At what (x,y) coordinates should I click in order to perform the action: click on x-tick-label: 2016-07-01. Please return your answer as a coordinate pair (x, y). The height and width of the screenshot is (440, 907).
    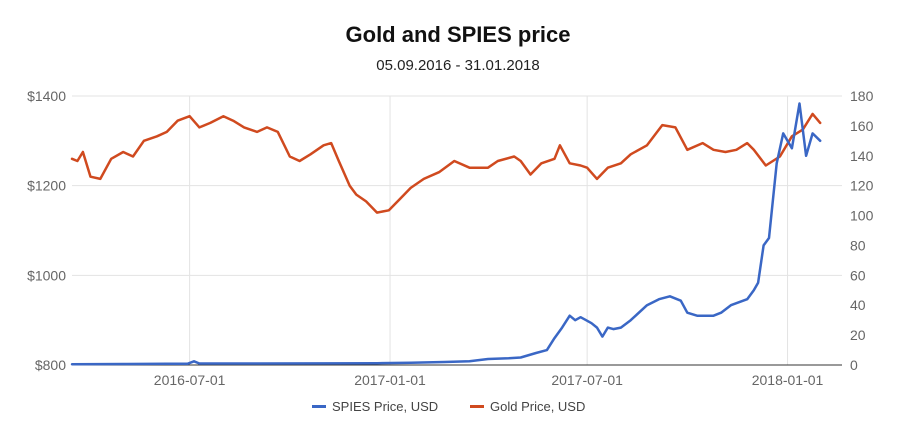
    Looking at the image, I should click on (190, 380).